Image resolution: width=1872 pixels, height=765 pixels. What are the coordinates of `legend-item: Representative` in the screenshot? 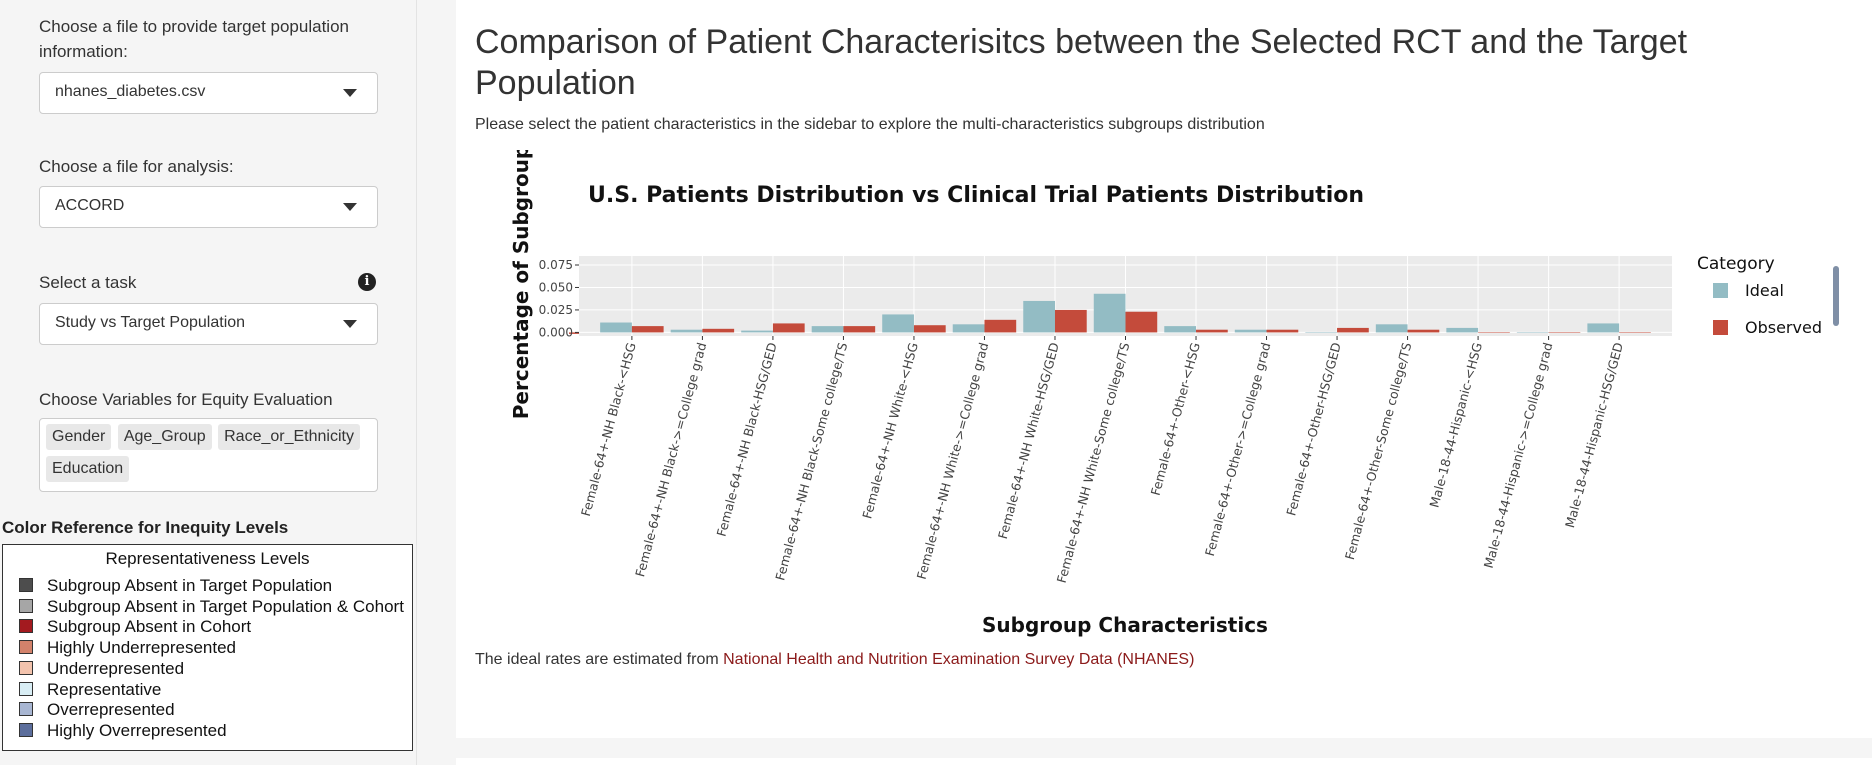 It's located at (90, 690).